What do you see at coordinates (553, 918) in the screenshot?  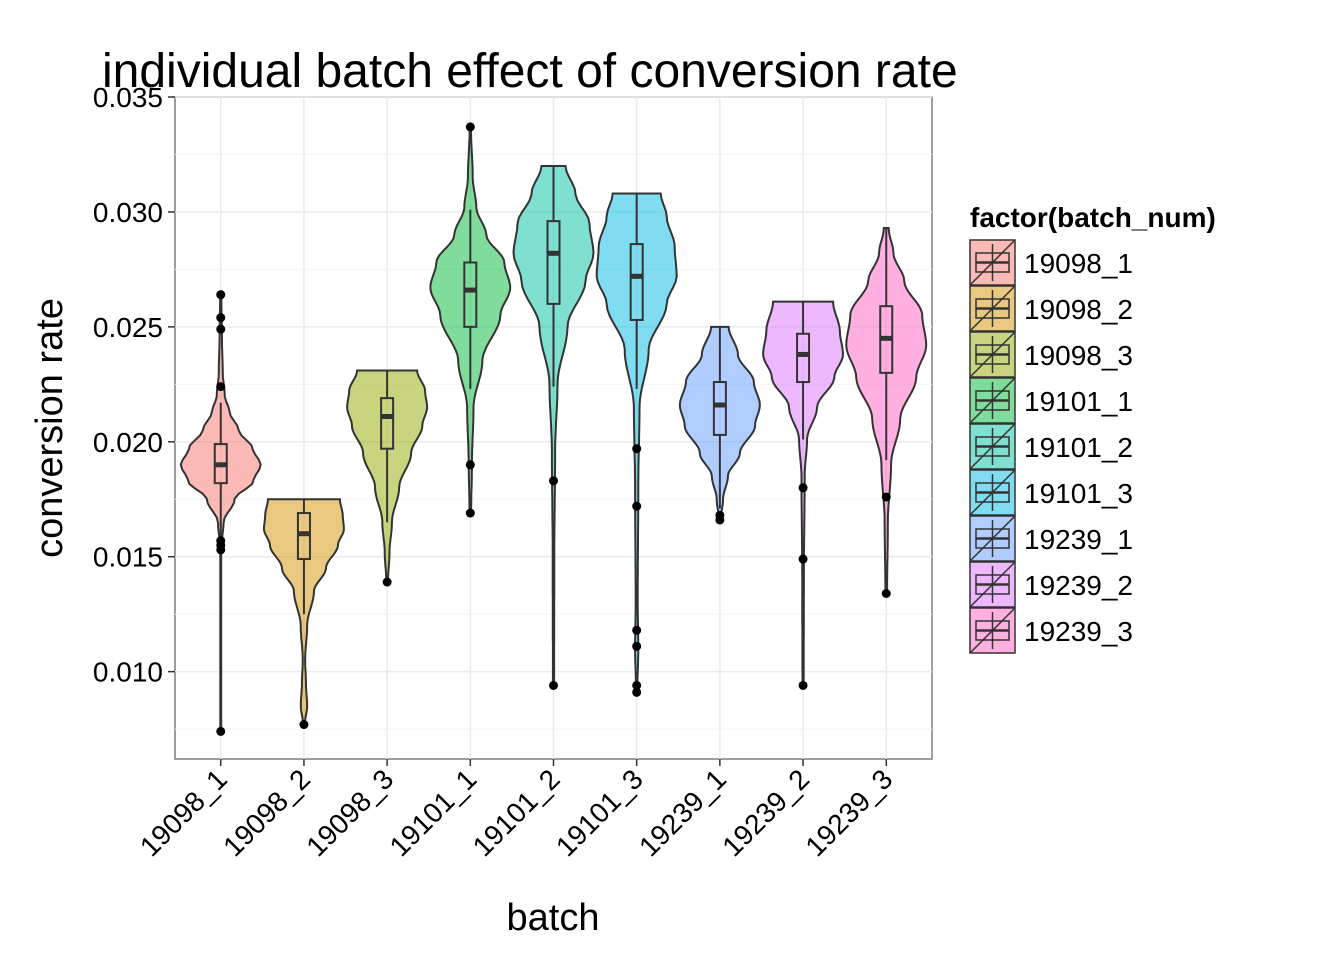 I see `x-axis-label: batch` at bounding box center [553, 918].